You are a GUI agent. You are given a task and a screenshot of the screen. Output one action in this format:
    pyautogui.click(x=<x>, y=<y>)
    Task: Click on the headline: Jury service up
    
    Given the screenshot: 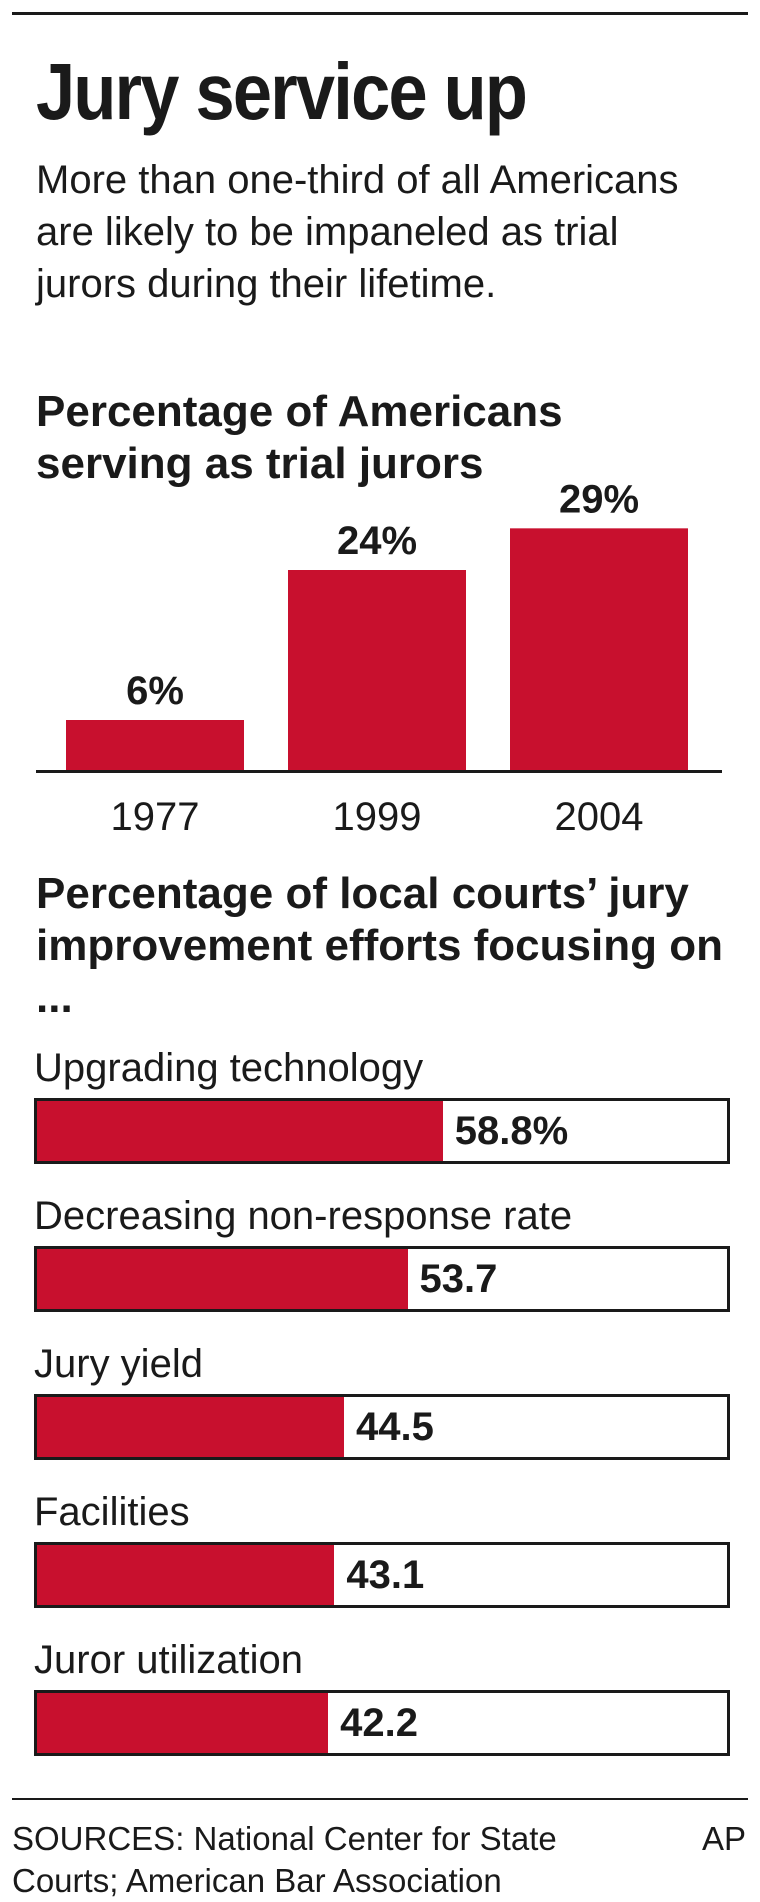 What is the action you would take?
    pyautogui.click(x=282, y=91)
    